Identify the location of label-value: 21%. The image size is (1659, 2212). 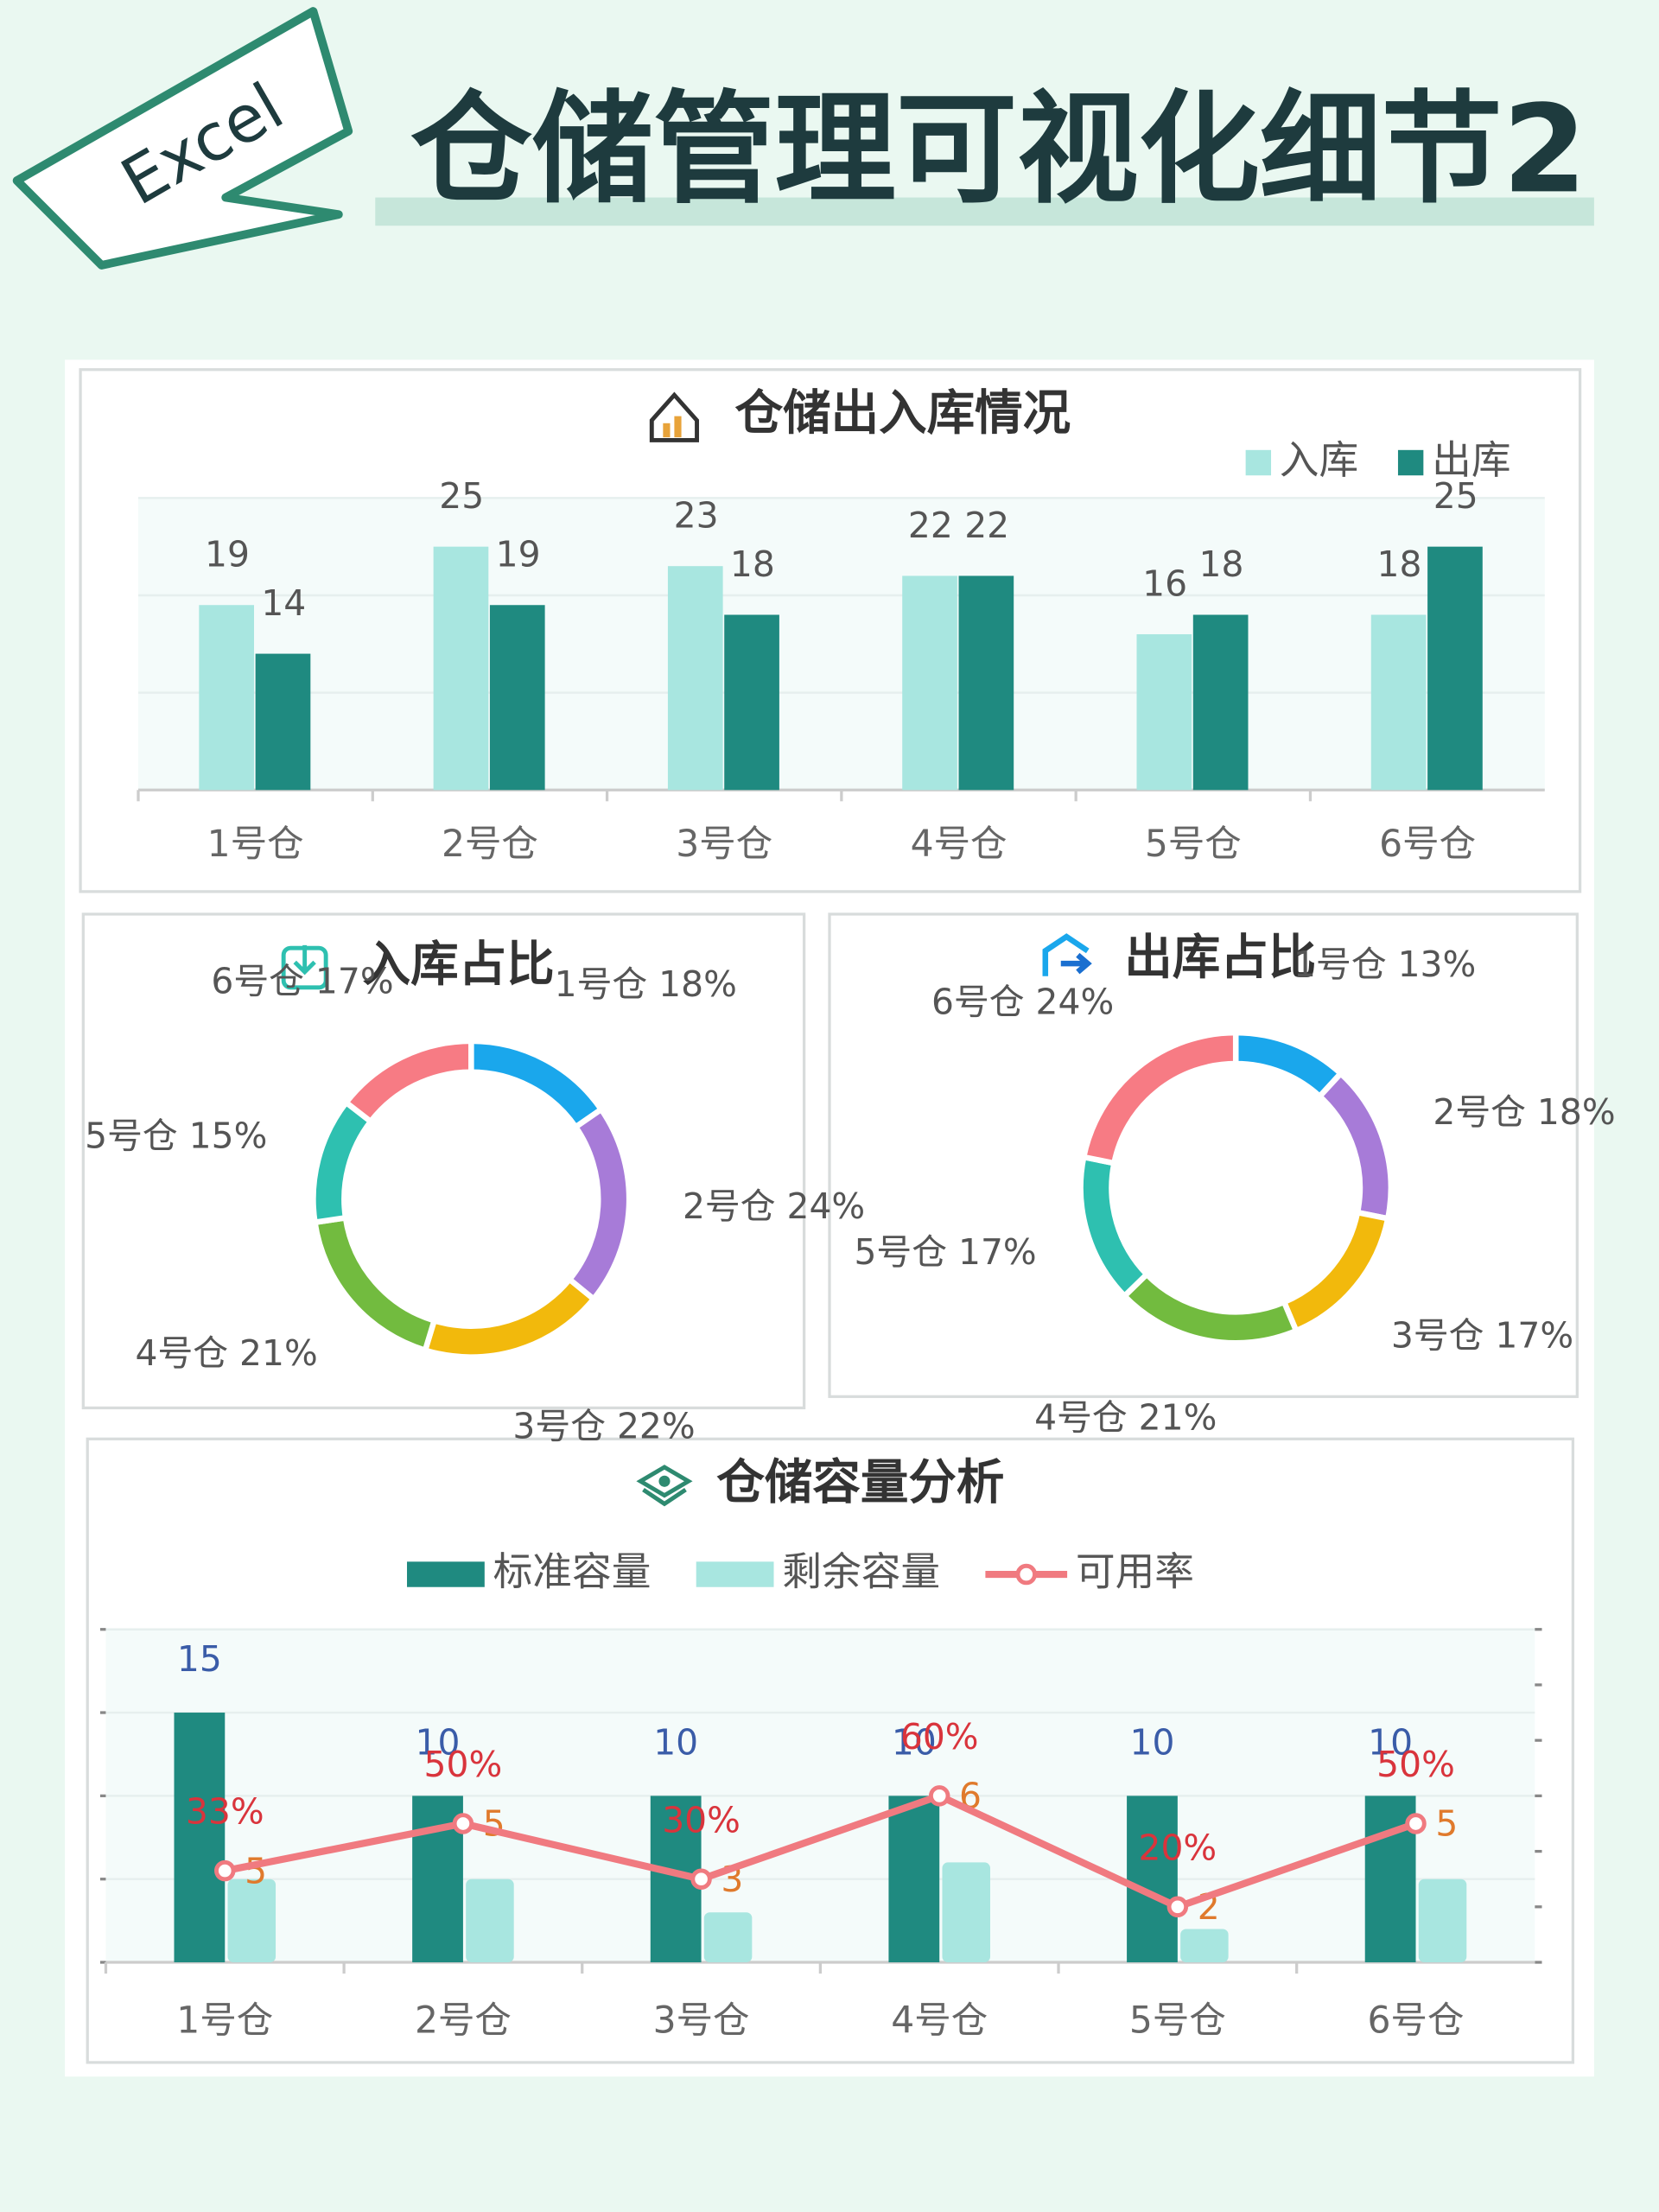
(278, 1353).